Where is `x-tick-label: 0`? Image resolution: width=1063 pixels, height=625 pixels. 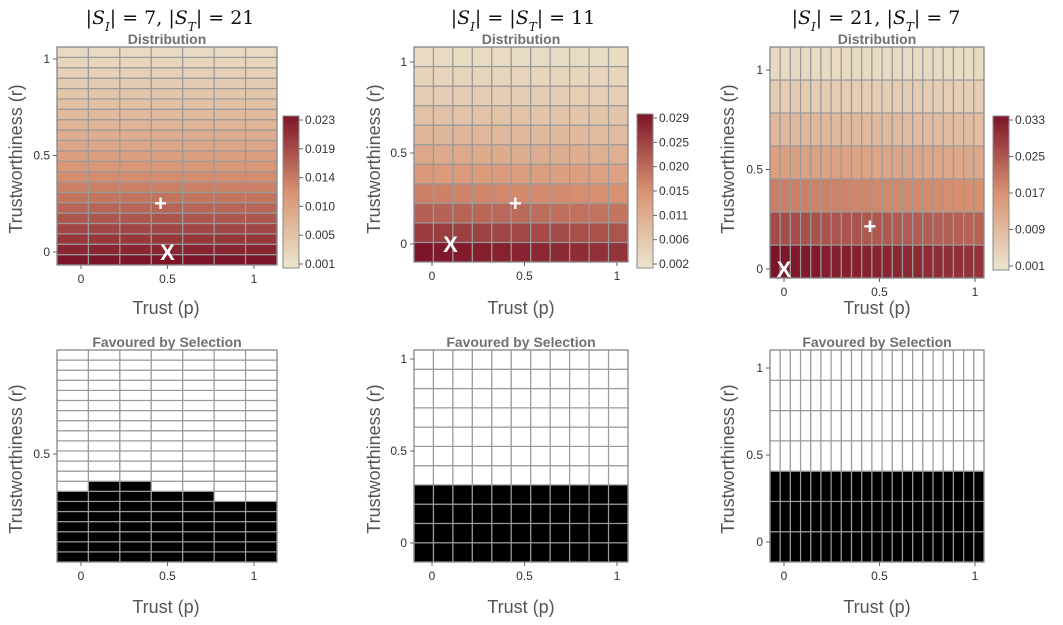
x-tick-label: 0 is located at coordinates (432, 276).